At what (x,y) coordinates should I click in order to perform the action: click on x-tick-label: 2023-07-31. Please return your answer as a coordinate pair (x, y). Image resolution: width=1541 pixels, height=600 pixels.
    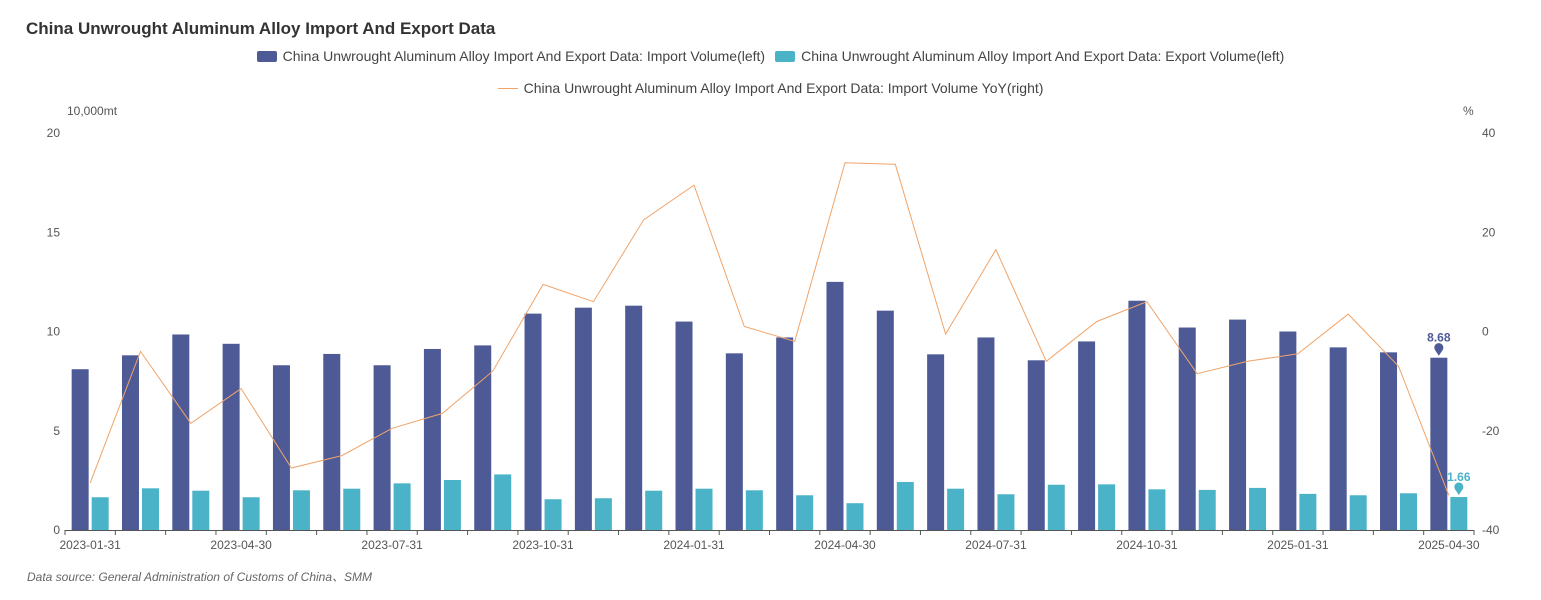
    Looking at the image, I should click on (392, 545).